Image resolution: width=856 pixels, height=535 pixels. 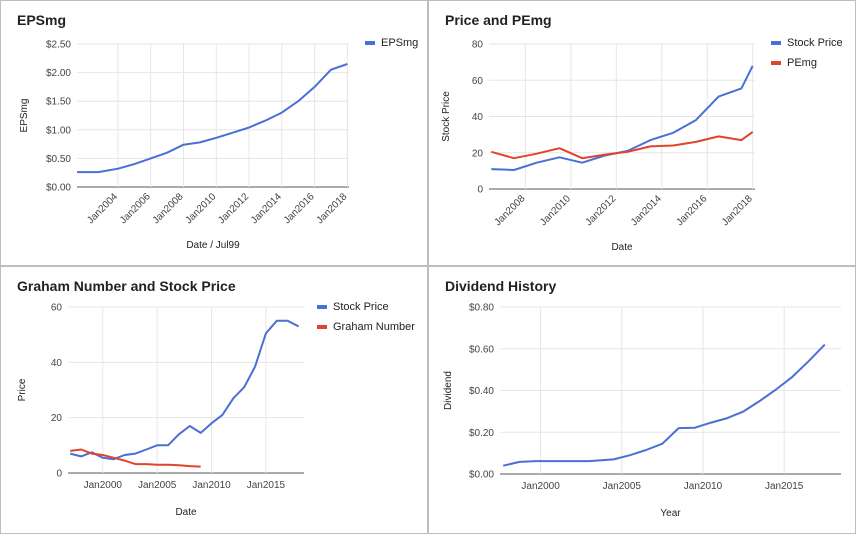 I want to click on y-tick-label: $0.20, so click(x=481, y=433).